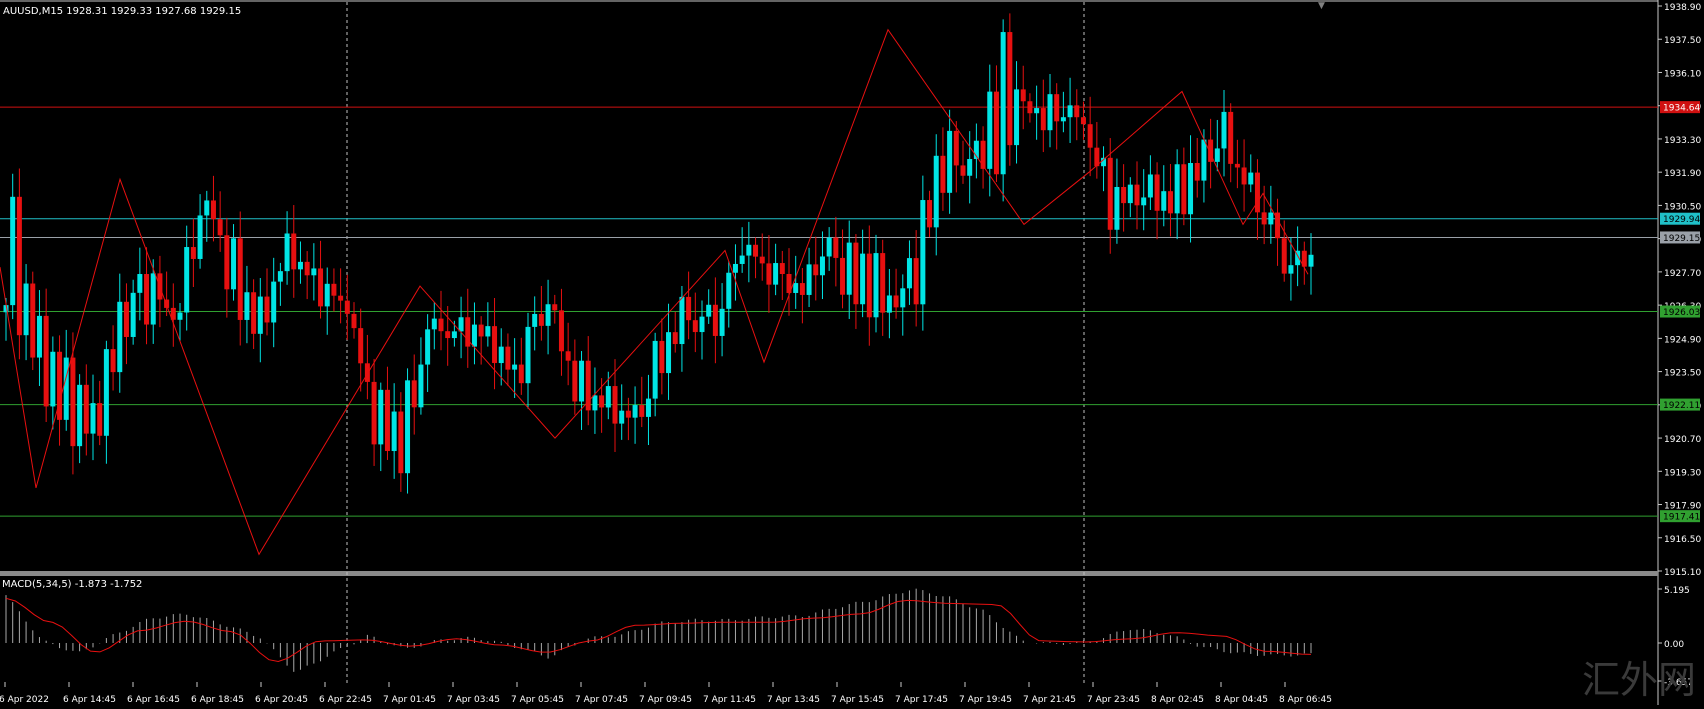  Describe the element at coordinates (1682, 473) in the screenshot. I see `price-tick-label: 1919.30` at that location.